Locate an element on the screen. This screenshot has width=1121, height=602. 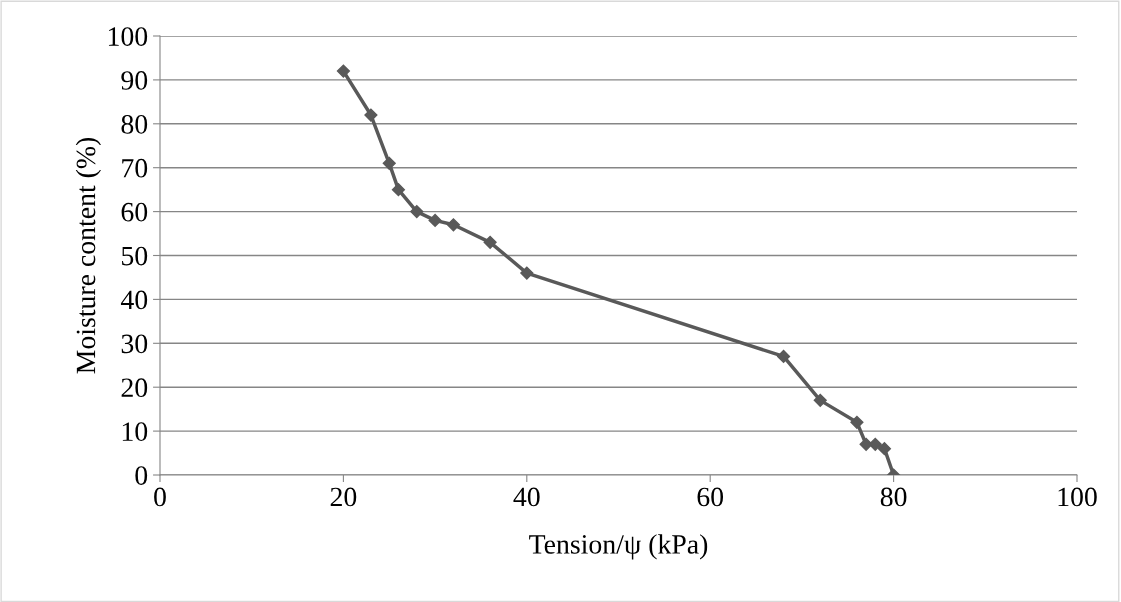
y-tick-label: 60 is located at coordinates (134, 212).